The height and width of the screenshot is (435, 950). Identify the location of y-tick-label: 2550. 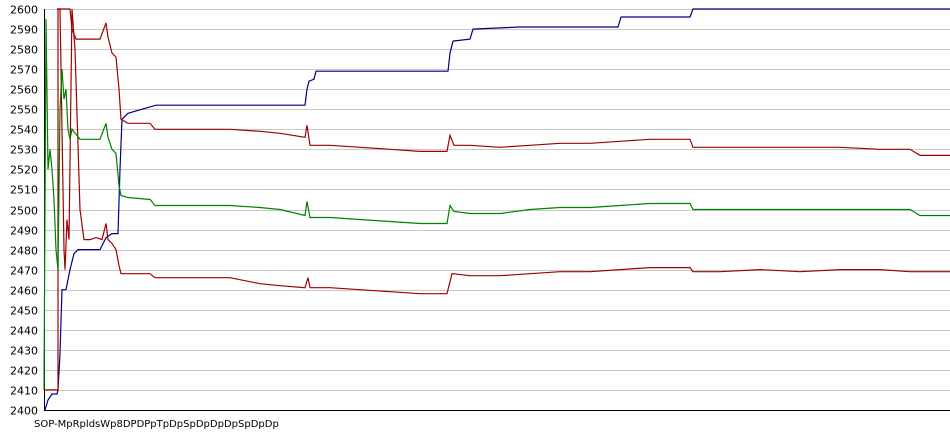
(24, 110).